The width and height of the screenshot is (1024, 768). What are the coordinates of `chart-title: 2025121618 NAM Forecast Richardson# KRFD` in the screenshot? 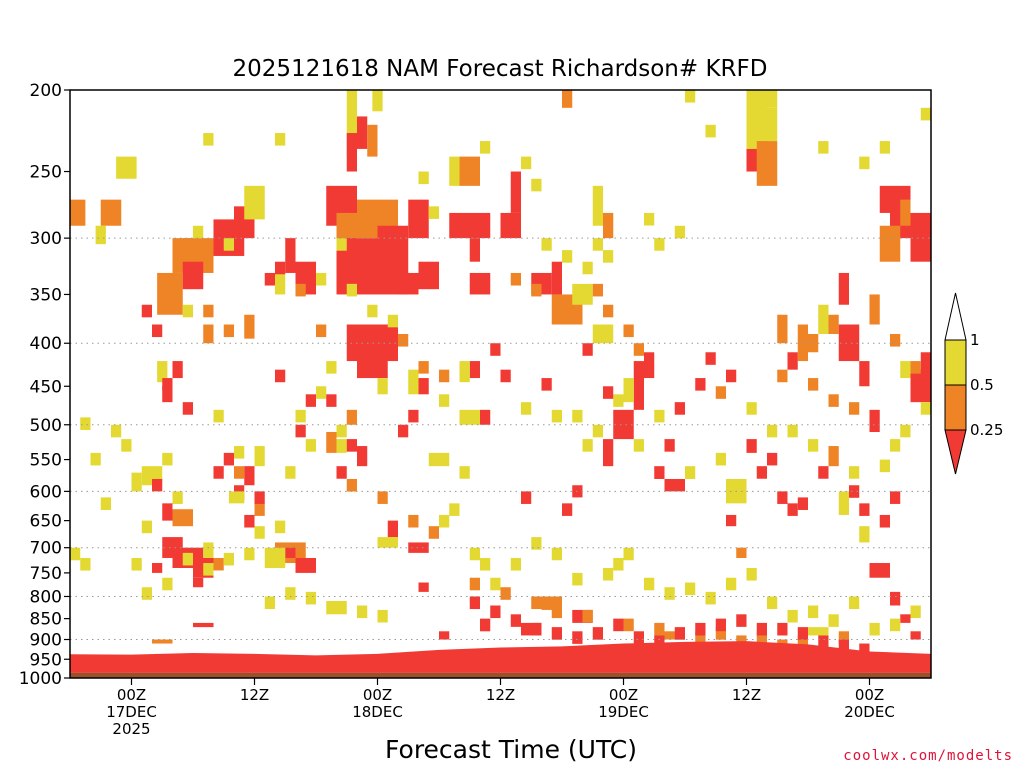 It's located at (500, 69).